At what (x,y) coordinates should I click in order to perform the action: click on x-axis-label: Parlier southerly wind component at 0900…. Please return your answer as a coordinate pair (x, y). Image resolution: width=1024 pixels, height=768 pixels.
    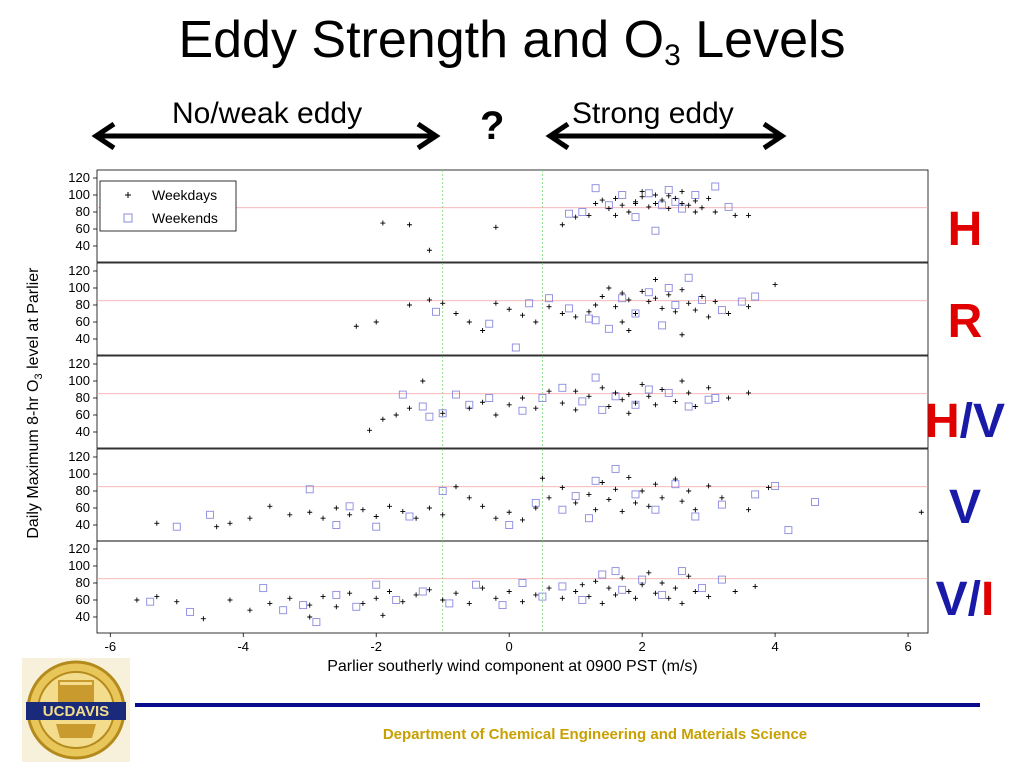
    Looking at the image, I should click on (512, 666).